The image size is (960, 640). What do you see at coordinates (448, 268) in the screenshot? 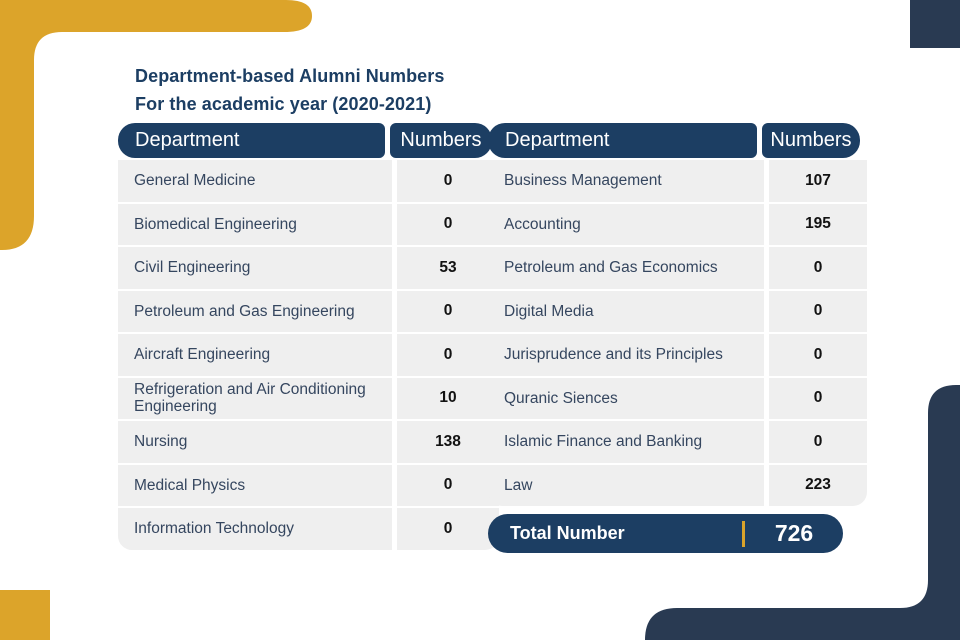
I see `value-cell: 53` at bounding box center [448, 268].